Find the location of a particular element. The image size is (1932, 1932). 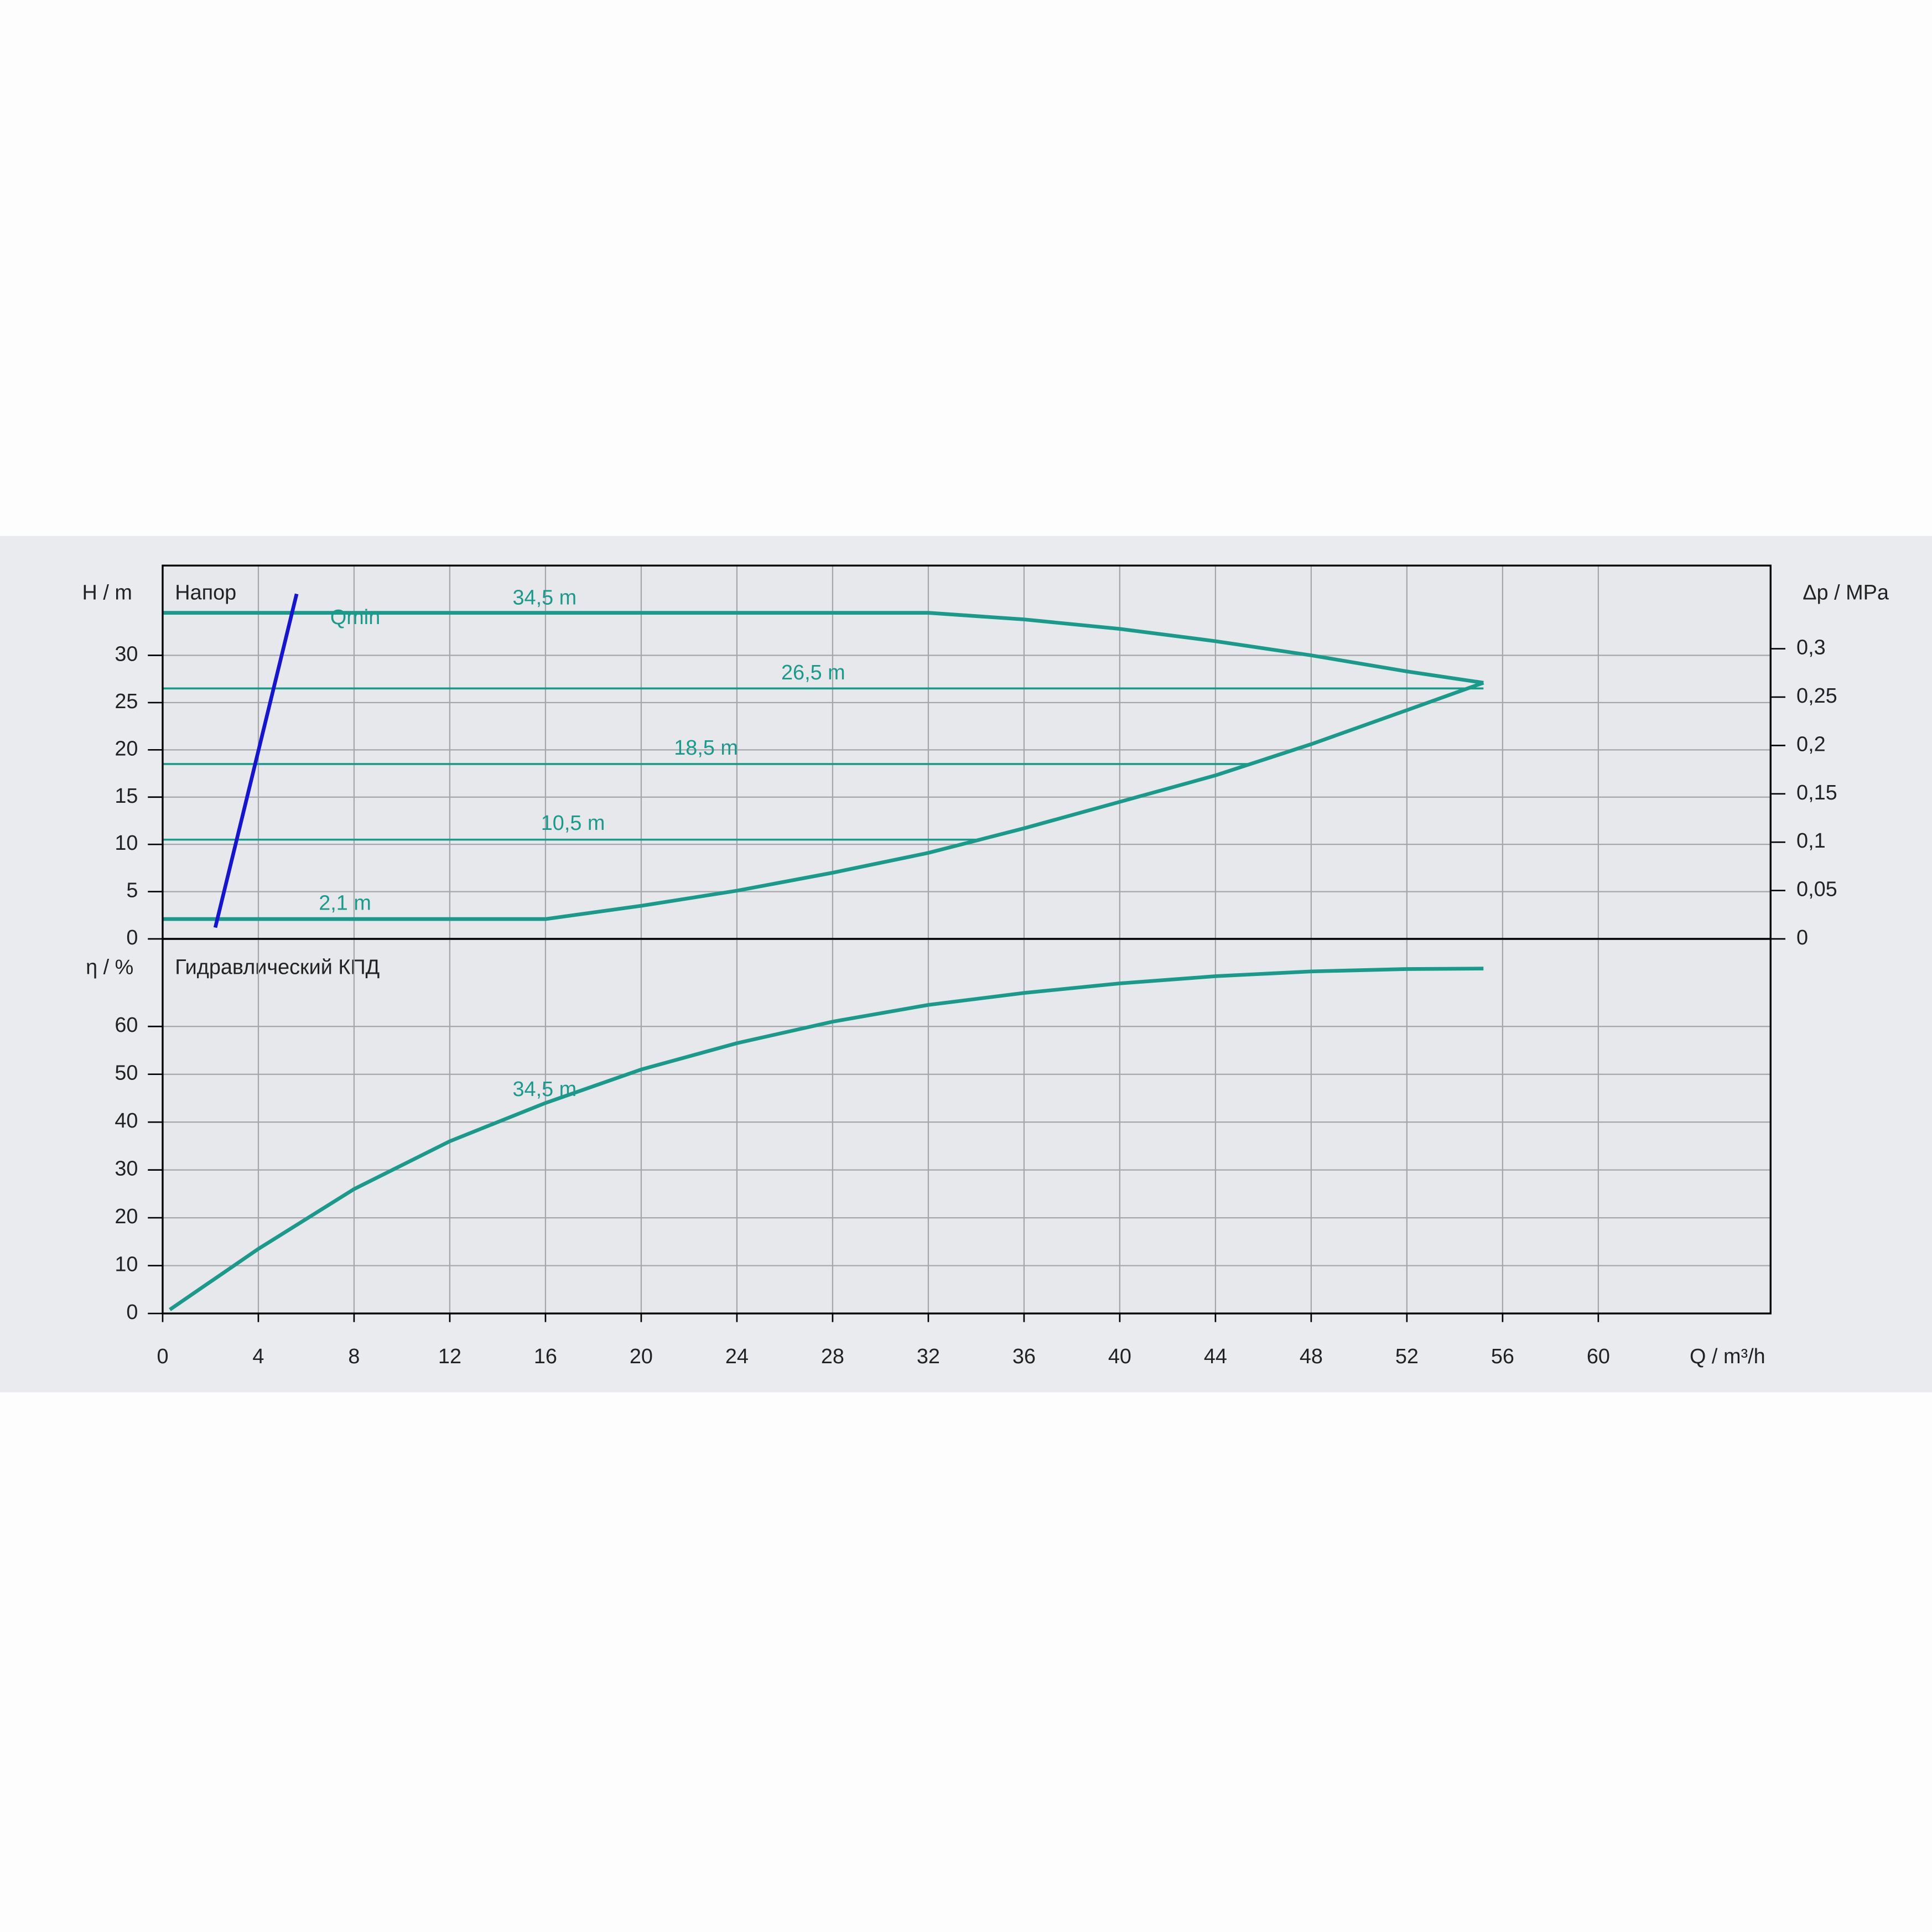

y-axis-label: H / m is located at coordinates (107, 592).